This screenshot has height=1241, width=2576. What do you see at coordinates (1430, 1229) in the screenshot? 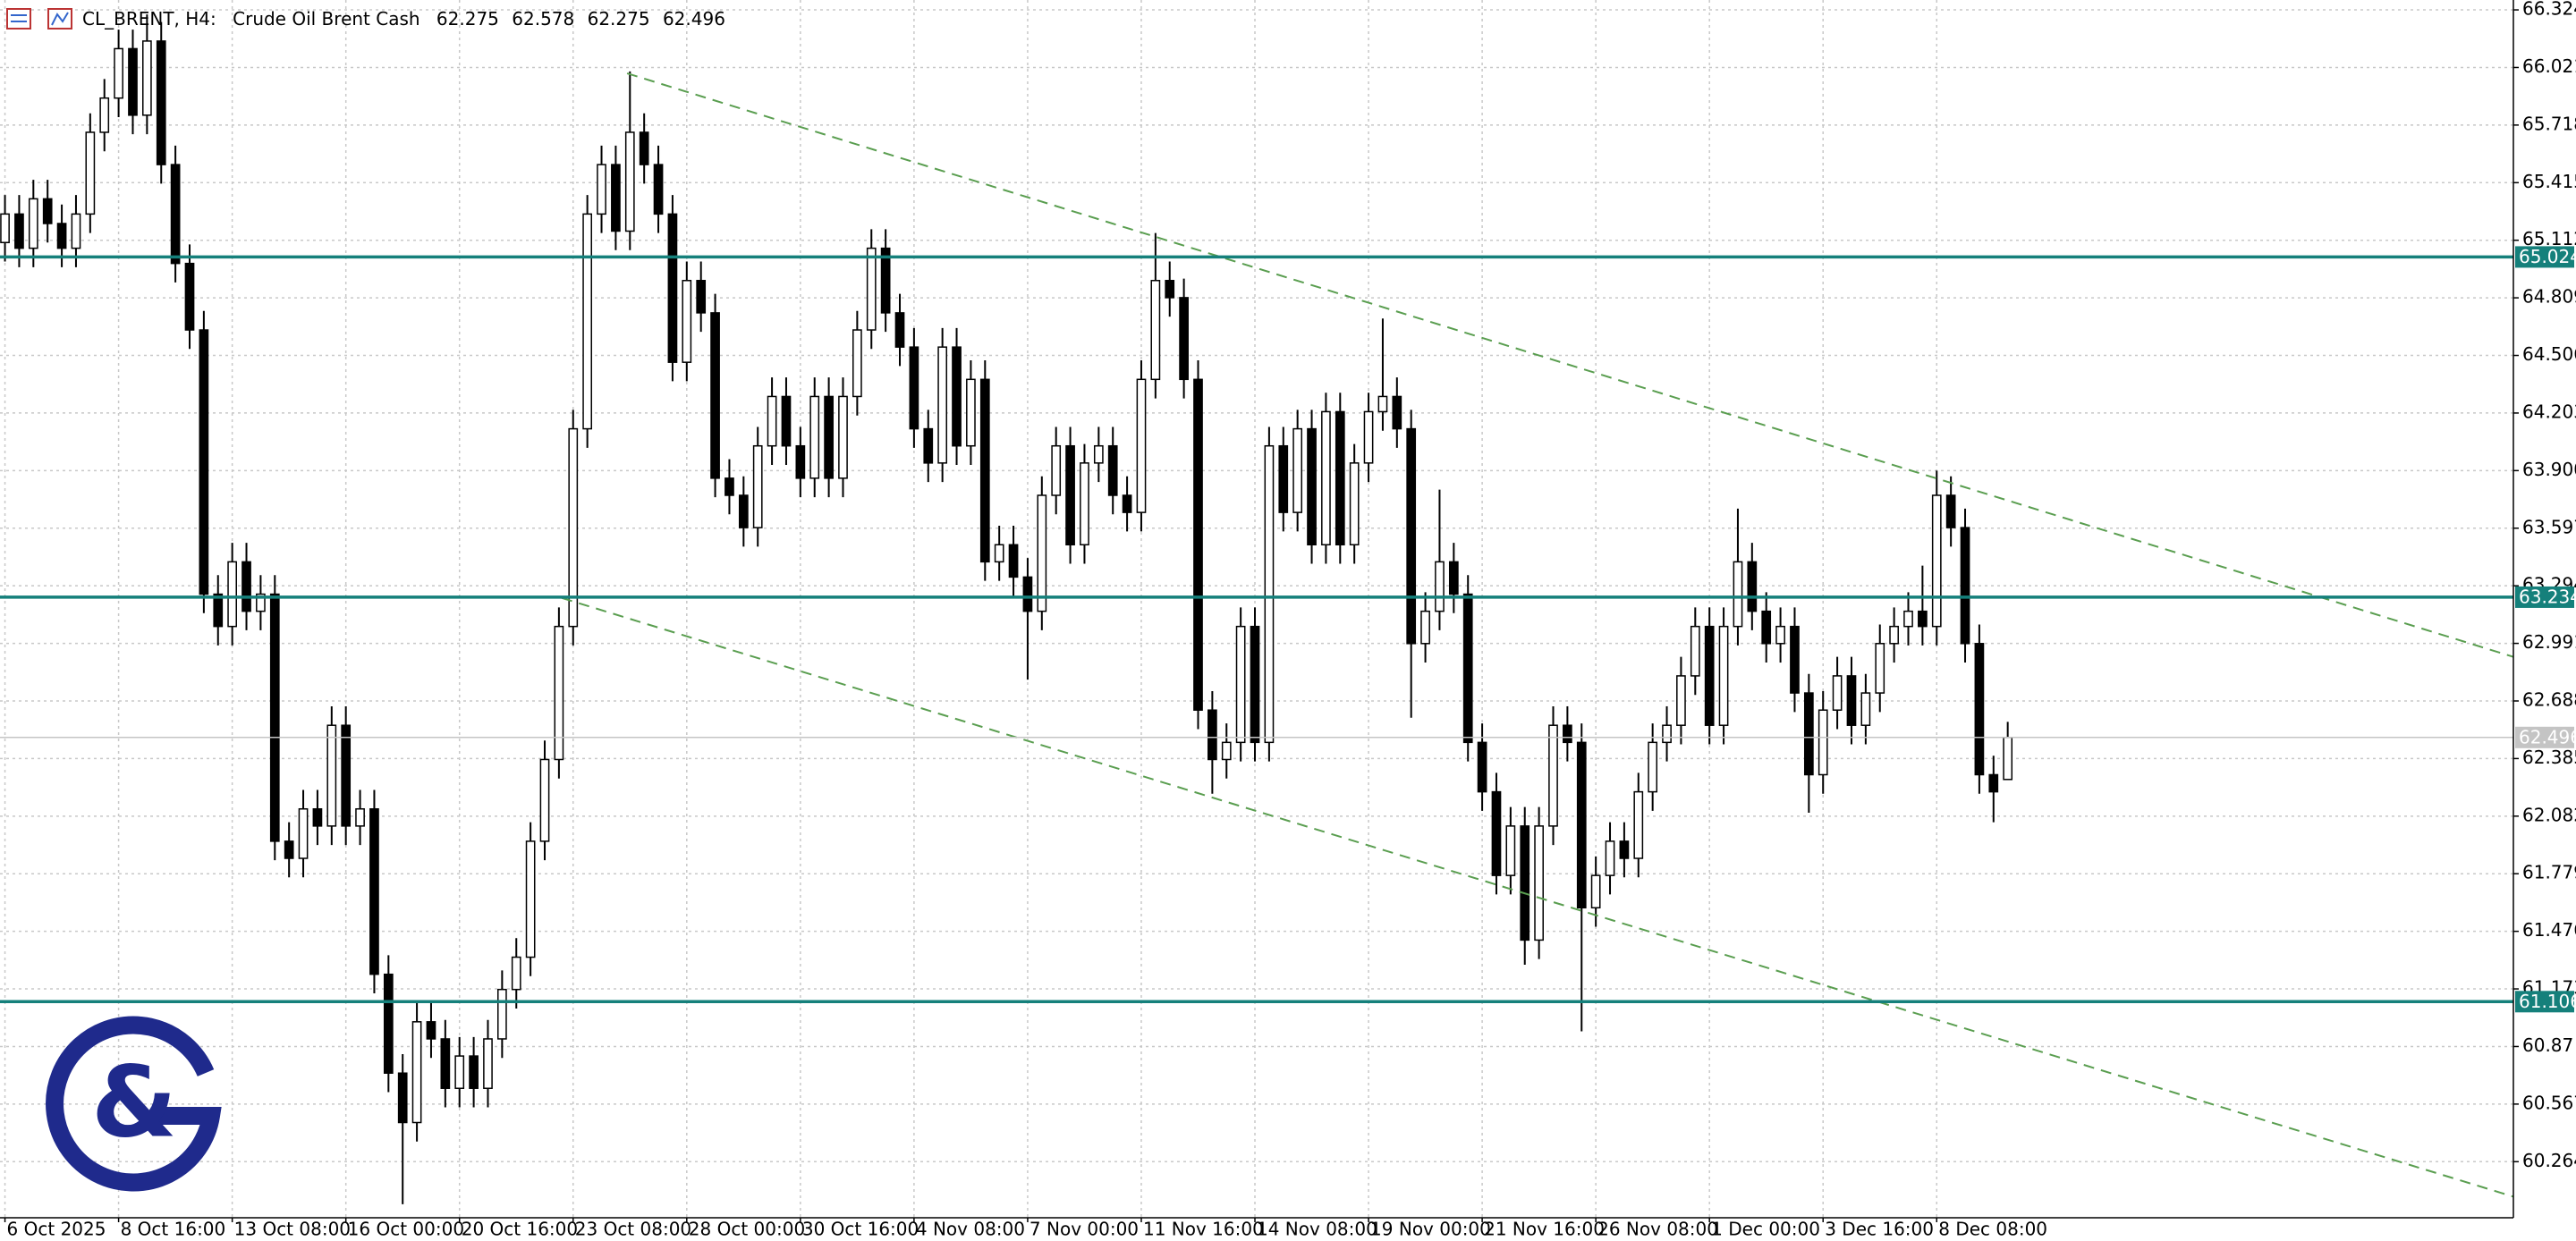
I see `x-tick-label: 19 Nov 00:00` at bounding box center [1430, 1229].